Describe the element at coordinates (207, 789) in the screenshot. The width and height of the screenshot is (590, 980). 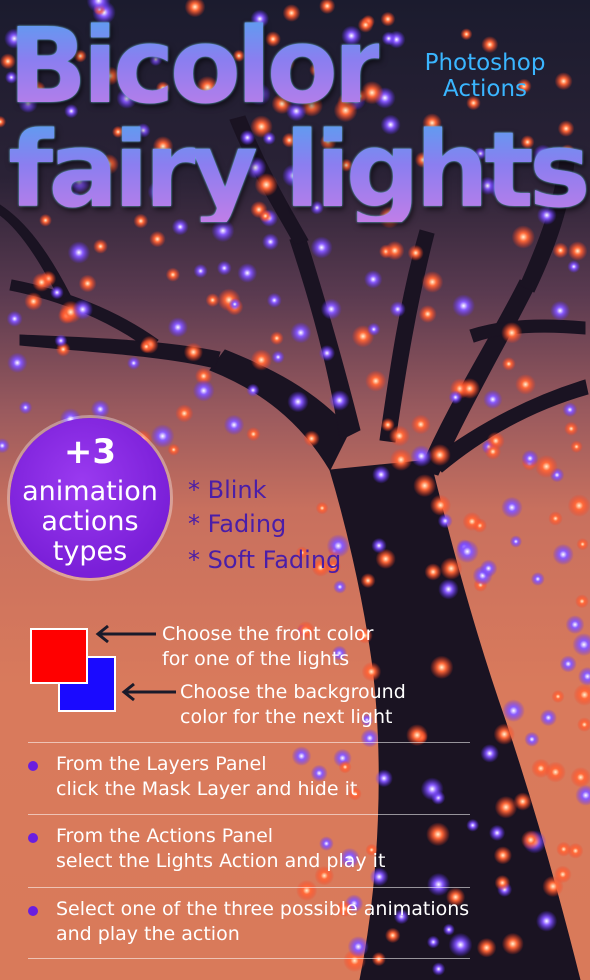
I see `step-1-line-2: click the Mask Layer and hide it` at that location.